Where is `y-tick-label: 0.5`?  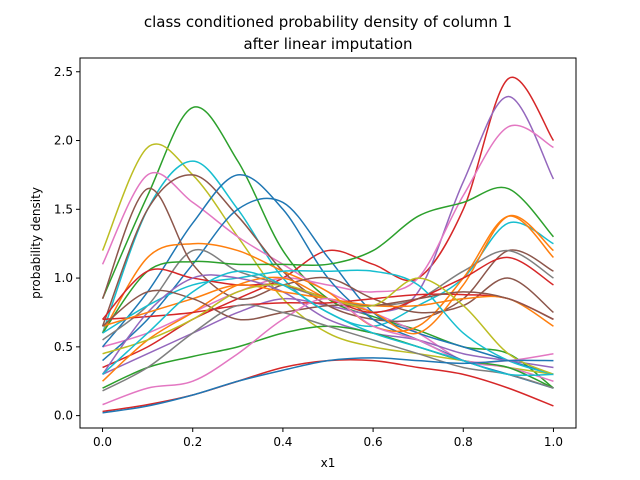
y-tick-label: 0.5 is located at coordinates (63, 347).